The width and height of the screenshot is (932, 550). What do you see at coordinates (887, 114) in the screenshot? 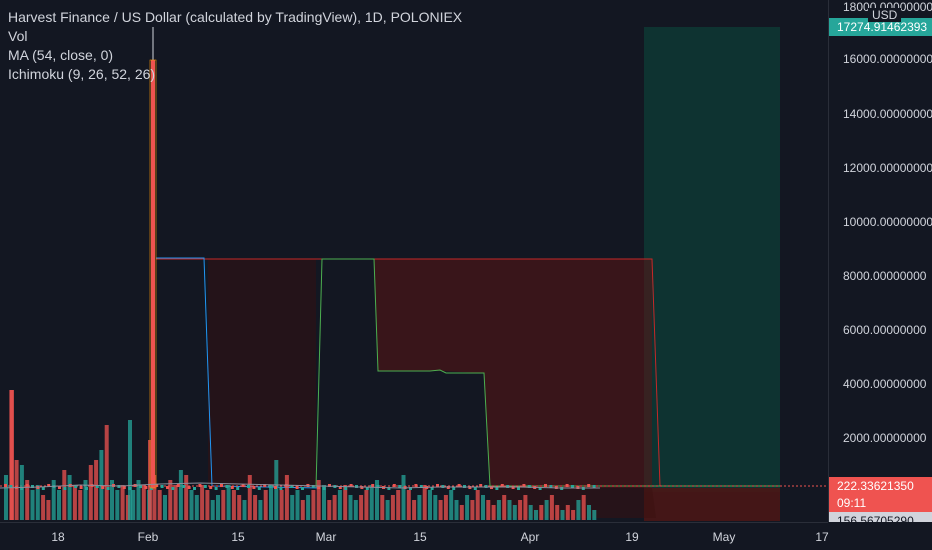
I see `price-tick: 14000.00000000` at bounding box center [887, 114].